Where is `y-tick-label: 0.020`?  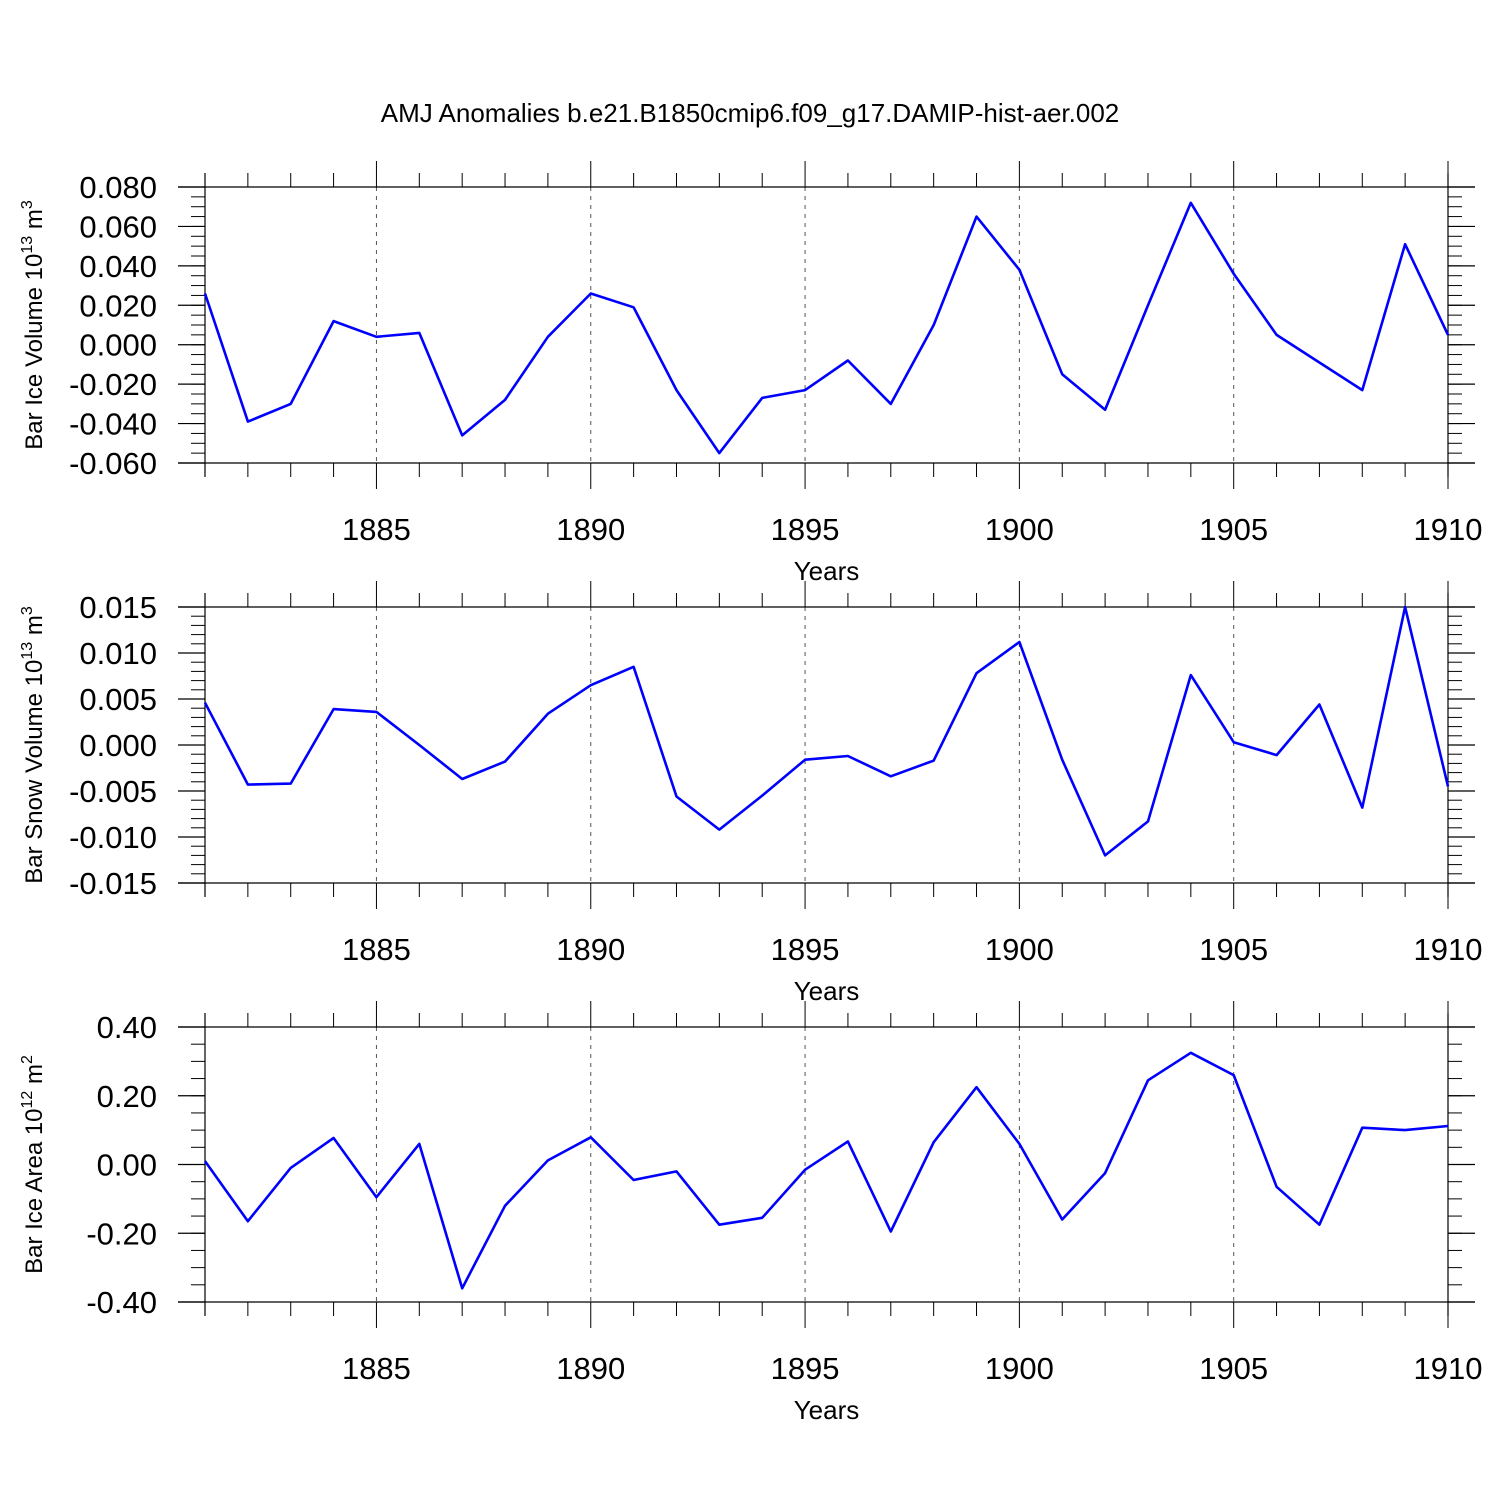 y-tick-label: 0.020 is located at coordinates (118, 305).